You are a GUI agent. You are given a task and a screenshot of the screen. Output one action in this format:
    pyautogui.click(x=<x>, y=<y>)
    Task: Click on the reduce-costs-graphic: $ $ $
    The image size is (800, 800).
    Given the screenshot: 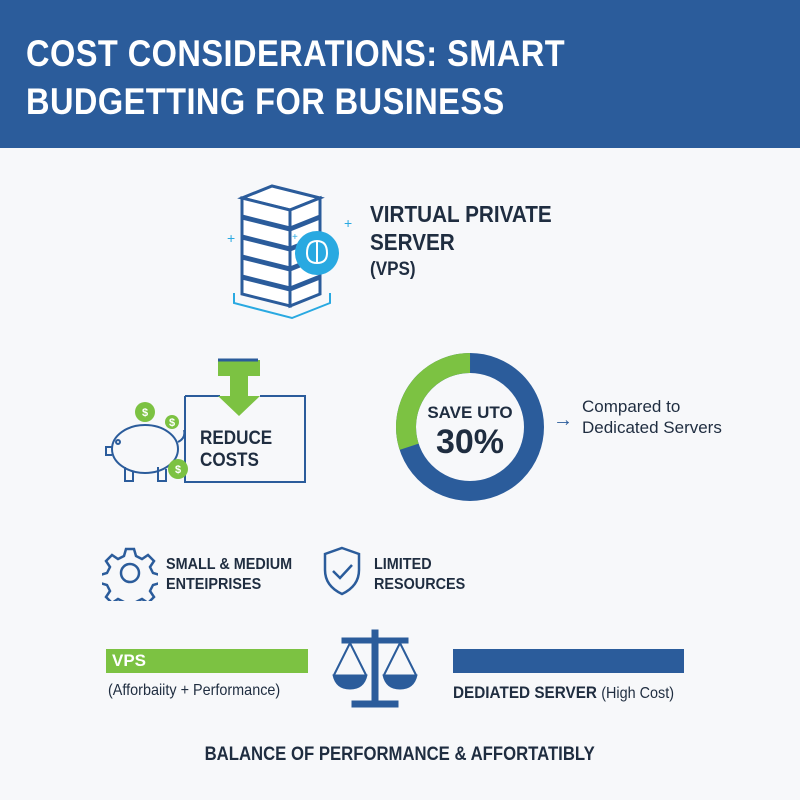 What is the action you would take?
    pyautogui.click(x=205, y=420)
    